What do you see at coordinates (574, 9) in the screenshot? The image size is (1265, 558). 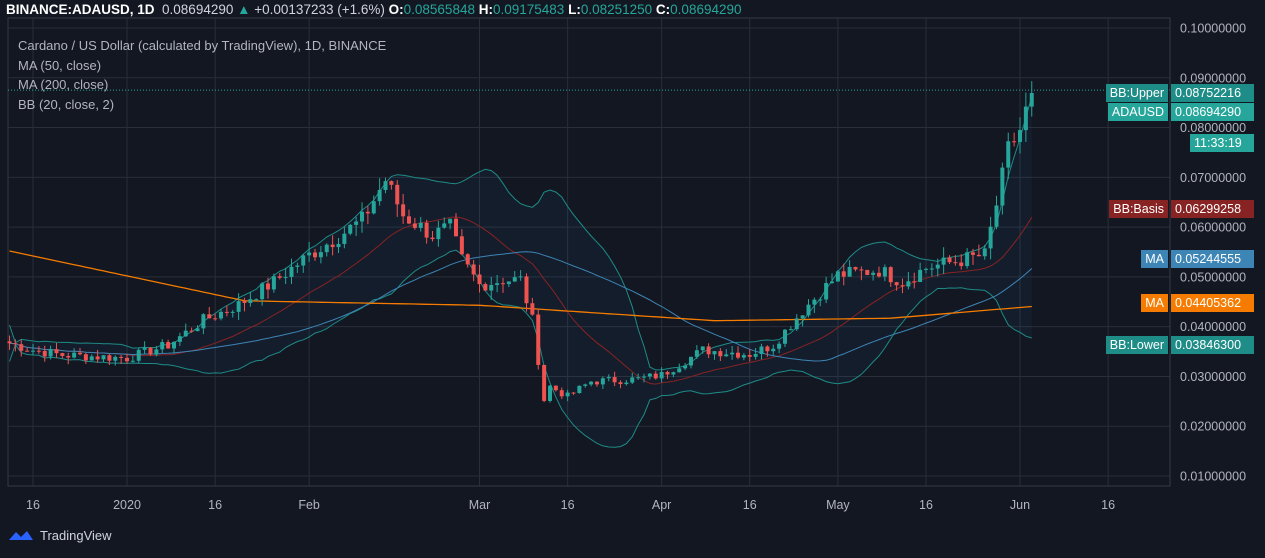 I see `low-label: L:` at bounding box center [574, 9].